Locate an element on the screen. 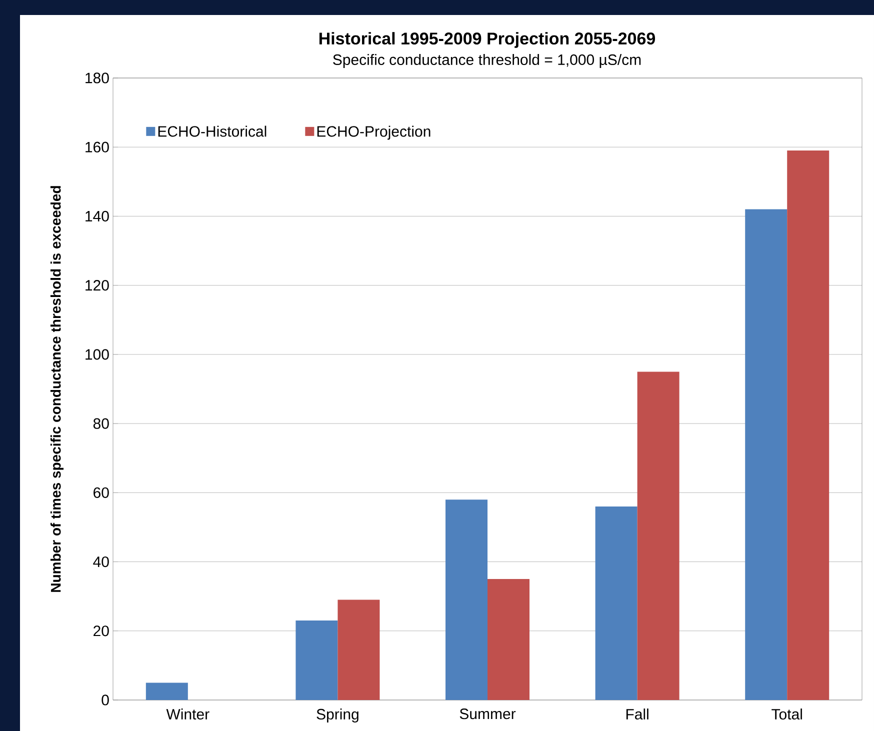 This screenshot has width=874, height=731. y-tick-label: 80 is located at coordinates (101, 423).